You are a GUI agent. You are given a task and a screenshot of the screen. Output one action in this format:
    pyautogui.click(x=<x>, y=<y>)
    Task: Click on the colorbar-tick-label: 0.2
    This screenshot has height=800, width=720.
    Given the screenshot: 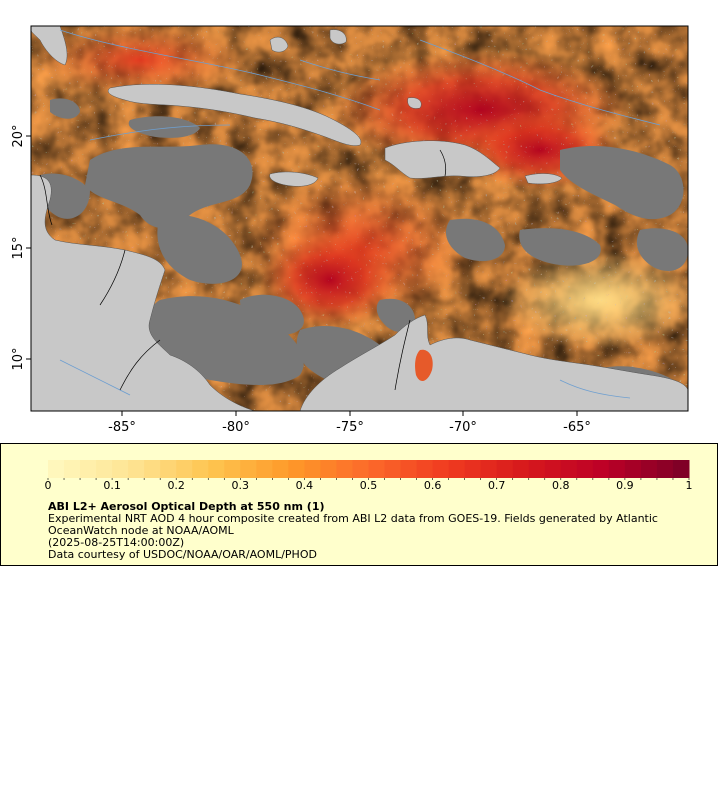 What is the action you would take?
    pyautogui.click(x=176, y=485)
    